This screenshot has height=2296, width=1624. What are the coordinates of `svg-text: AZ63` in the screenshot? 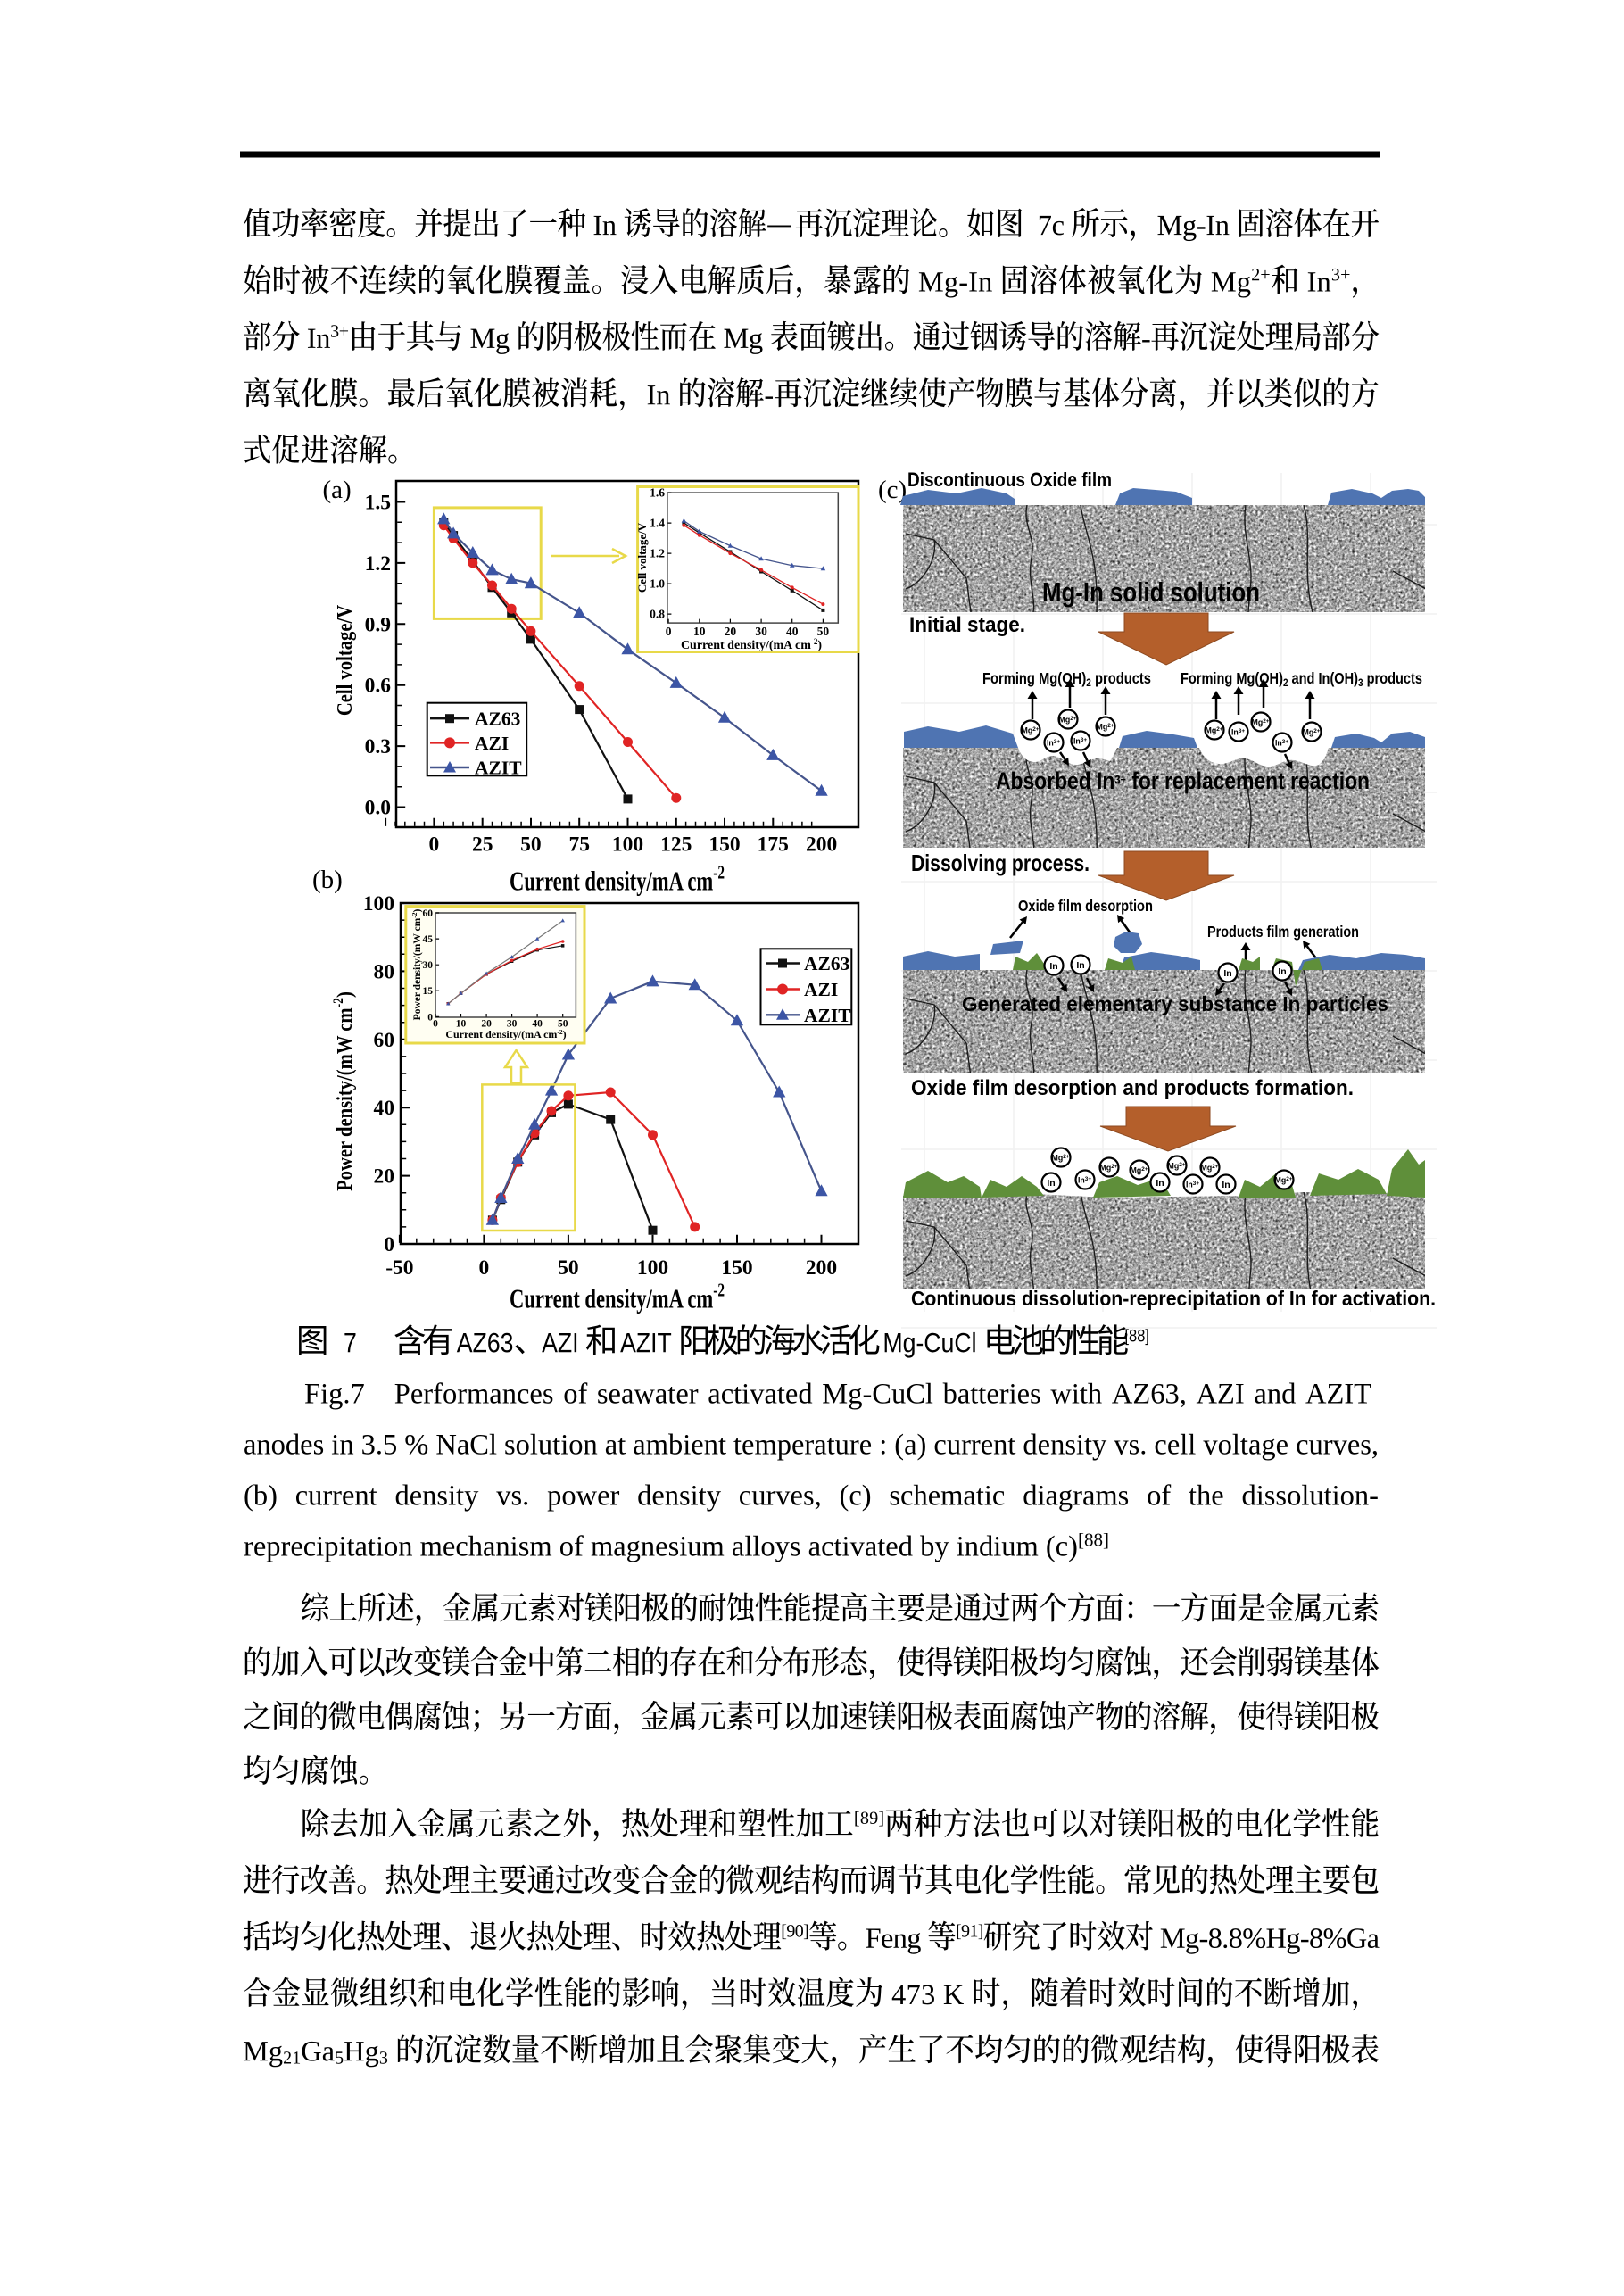 It's located at (827, 964).